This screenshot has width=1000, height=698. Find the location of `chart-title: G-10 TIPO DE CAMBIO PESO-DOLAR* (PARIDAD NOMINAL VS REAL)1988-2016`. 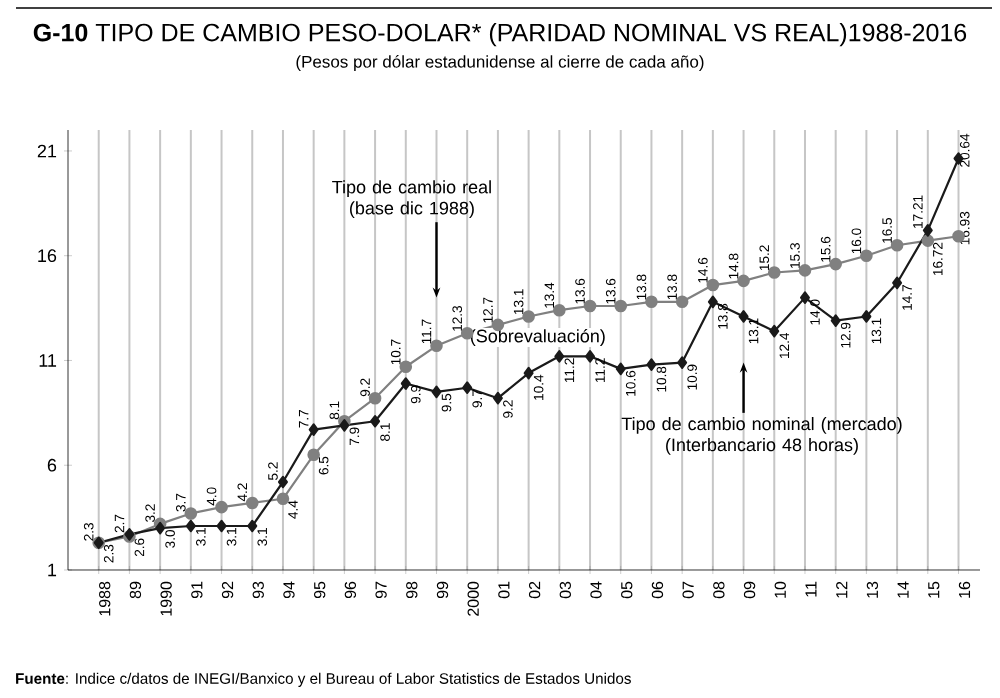

chart-title: G-10 TIPO DE CAMBIO PESO-DOLAR* (PARIDAD NOMINAL VS REAL)1988-2016 is located at coordinates (500, 35).